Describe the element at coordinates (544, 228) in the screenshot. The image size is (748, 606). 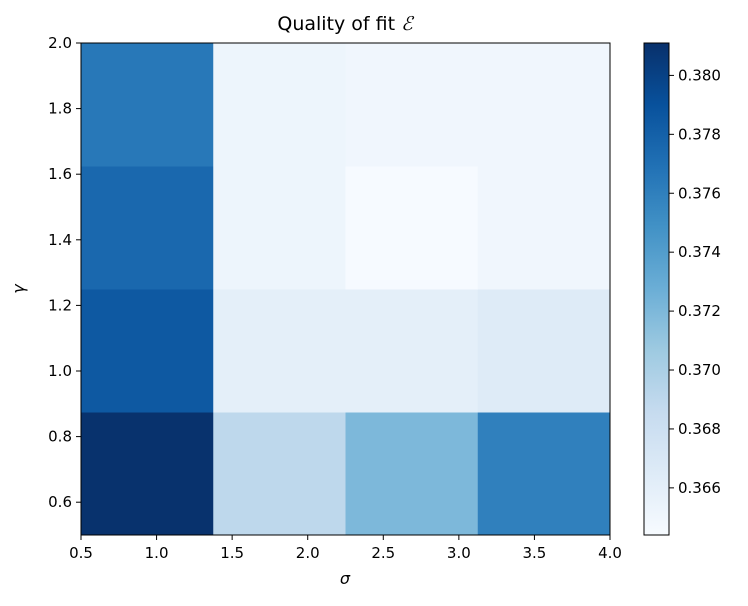
I see `heatmap-cell-r2-c3` at that location.